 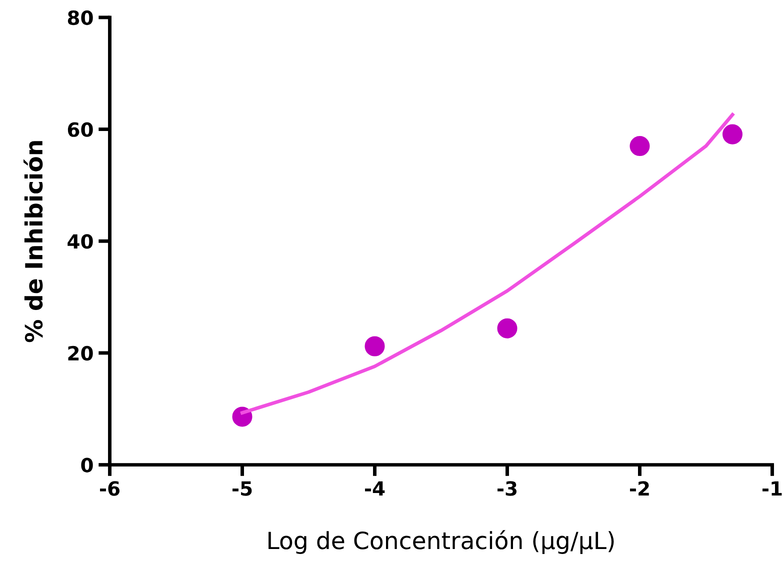 I want to click on x-tick-label: -1, so click(x=772, y=488).